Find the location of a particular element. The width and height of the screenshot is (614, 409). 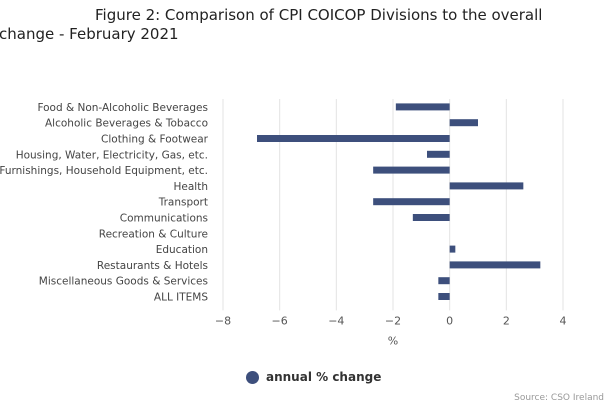

category-label: Restaurants & Hotels is located at coordinates (152, 266).